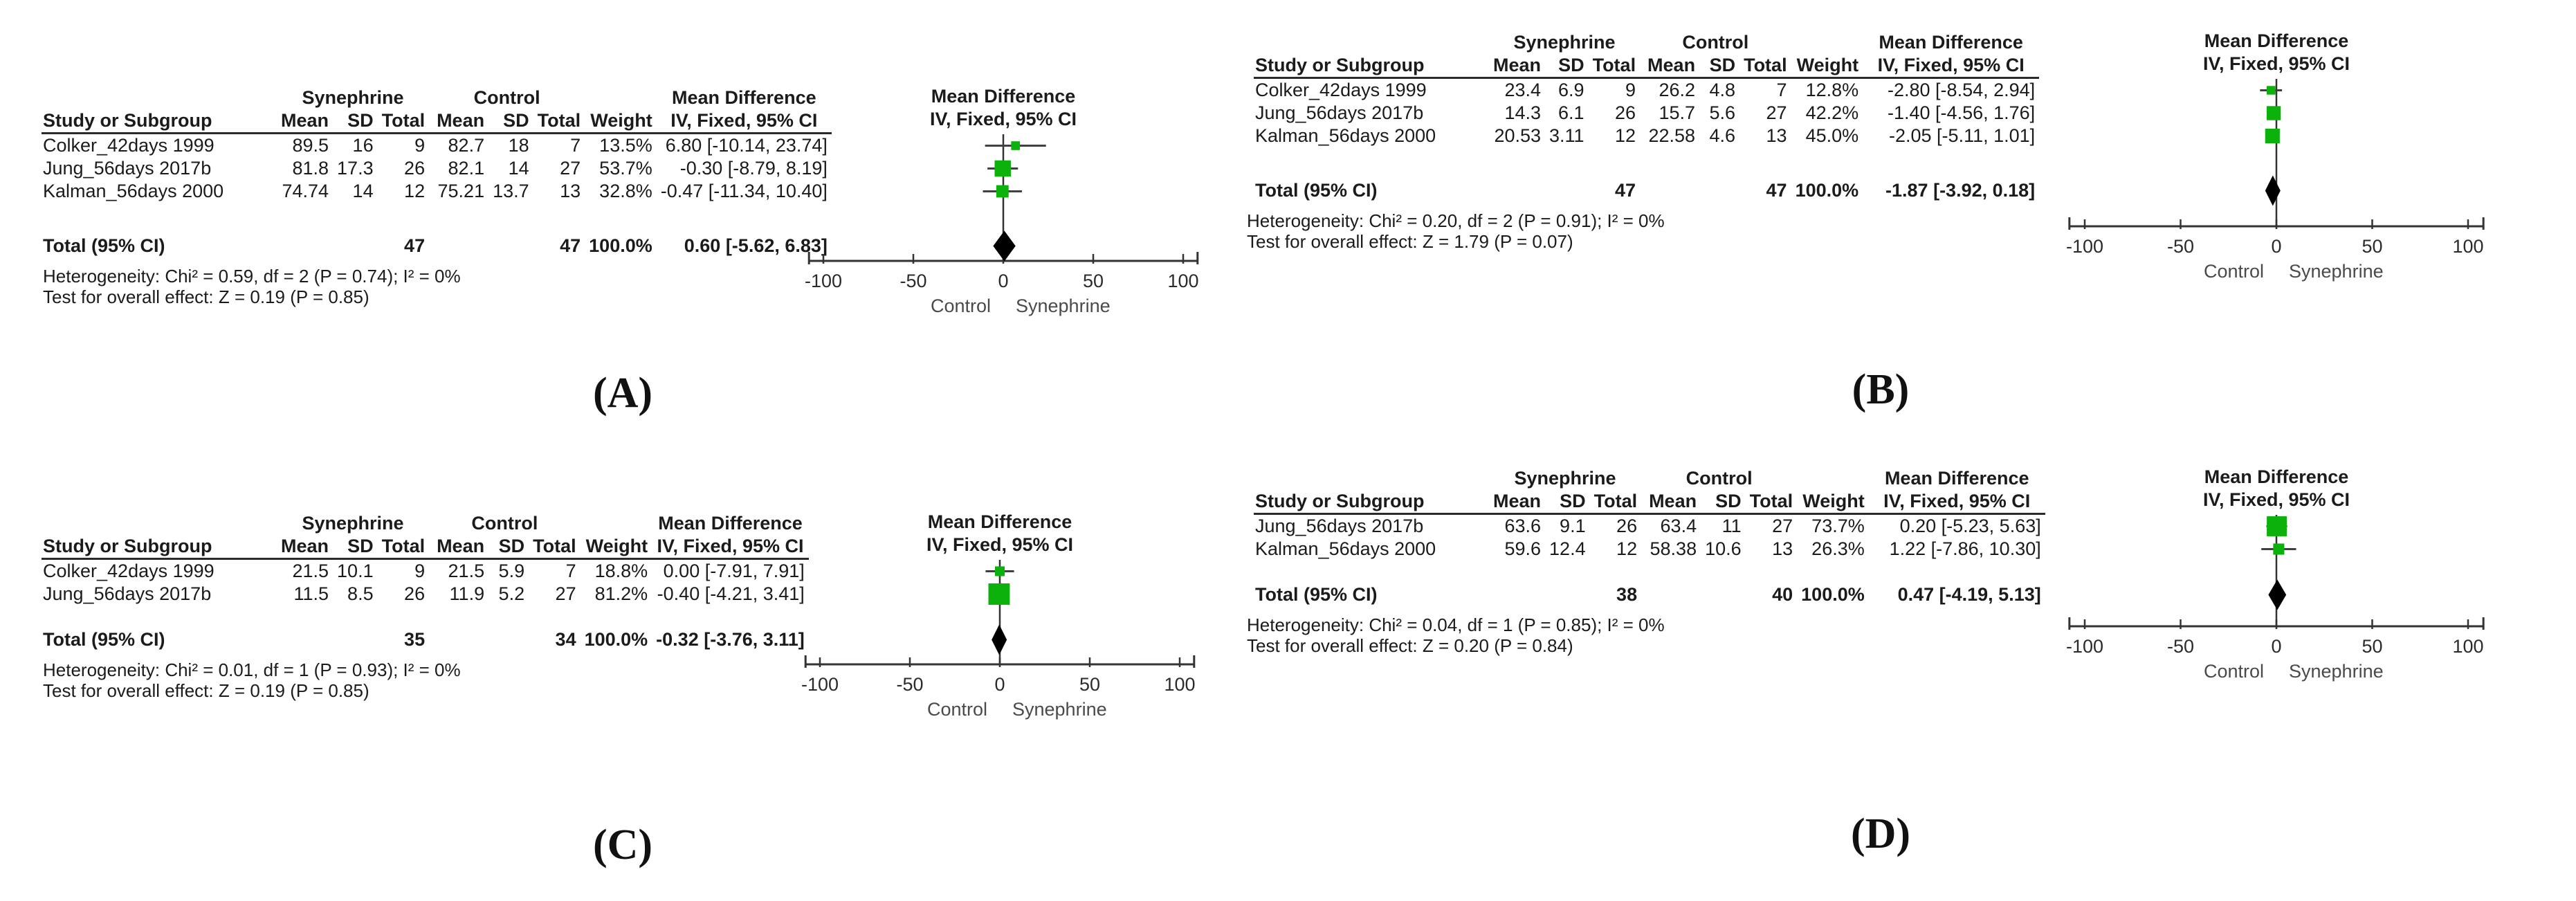 The image size is (2576, 901). Describe the element at coordinates (1881, 389) in the screenshot. I see `panel-label-b: (B)` at that location.